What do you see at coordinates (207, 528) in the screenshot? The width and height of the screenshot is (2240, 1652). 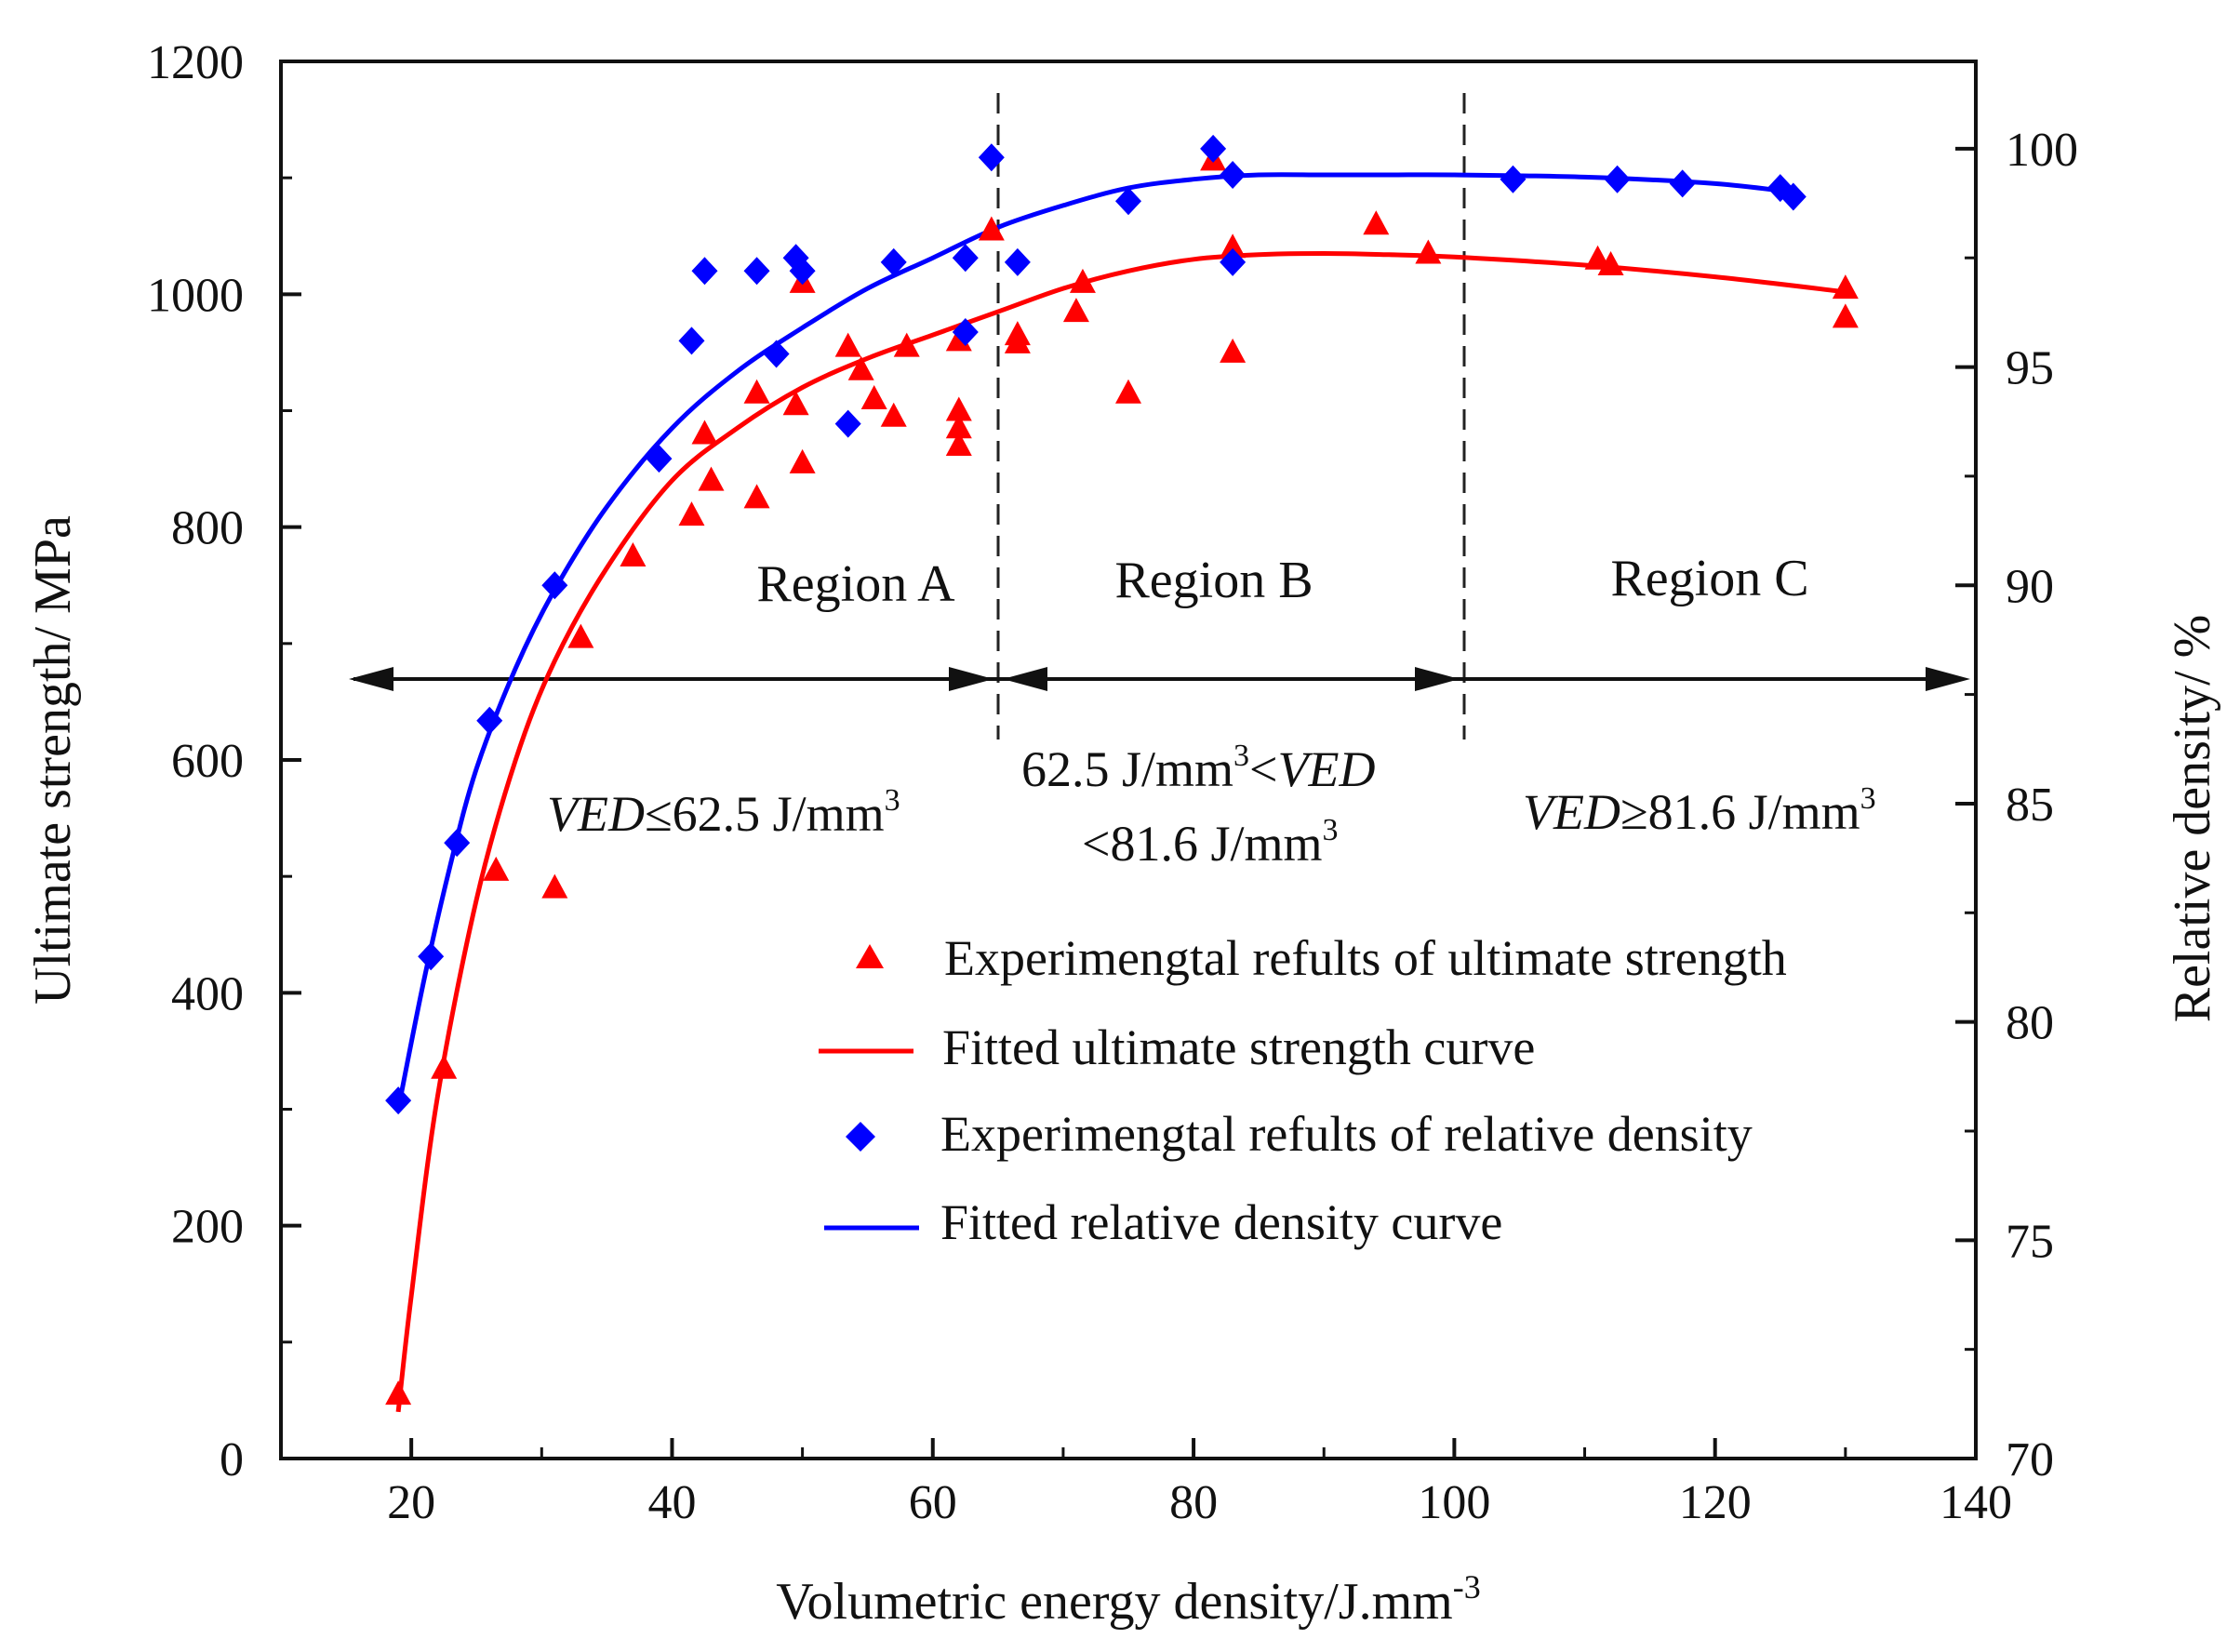 I see `y-left-tick-label: 800` at bounding box center [207, 528].